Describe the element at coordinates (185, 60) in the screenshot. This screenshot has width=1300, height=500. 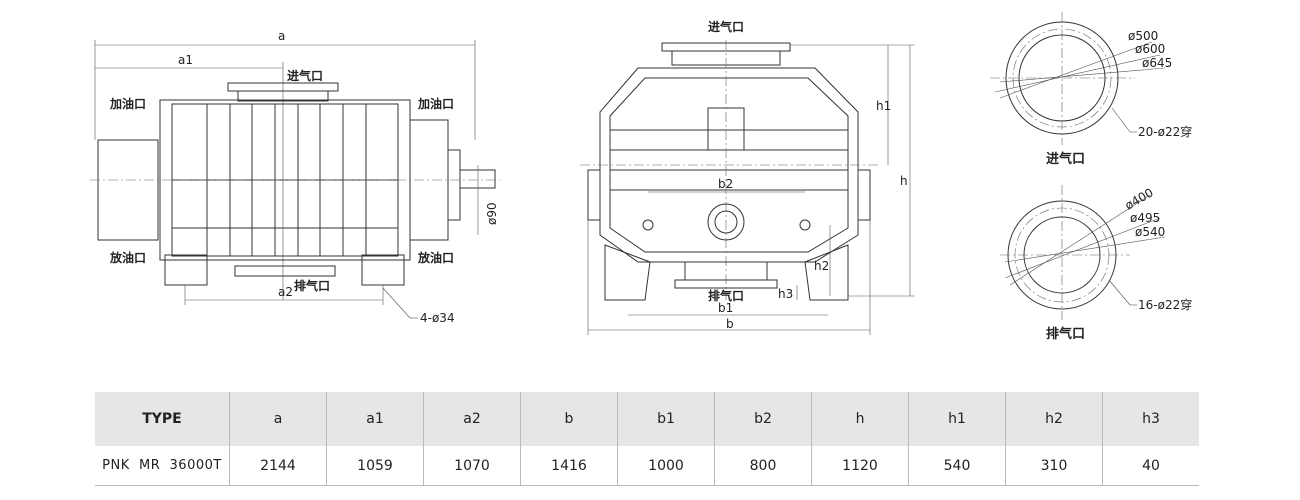
I see `dim-a1-label: a1` at that location.